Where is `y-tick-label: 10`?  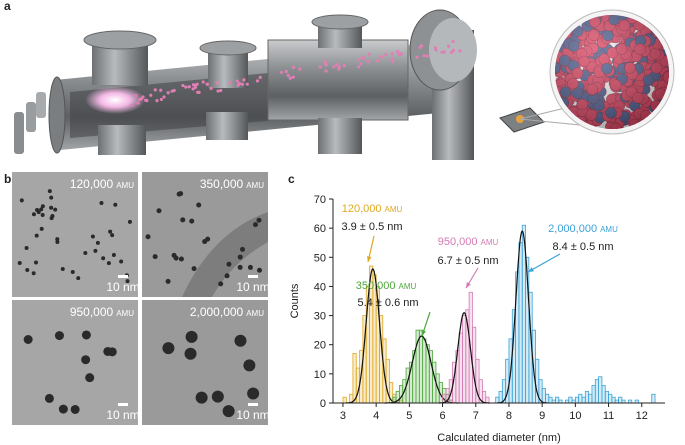
y-tick-label: 10 is located at coordinates (320, 375).